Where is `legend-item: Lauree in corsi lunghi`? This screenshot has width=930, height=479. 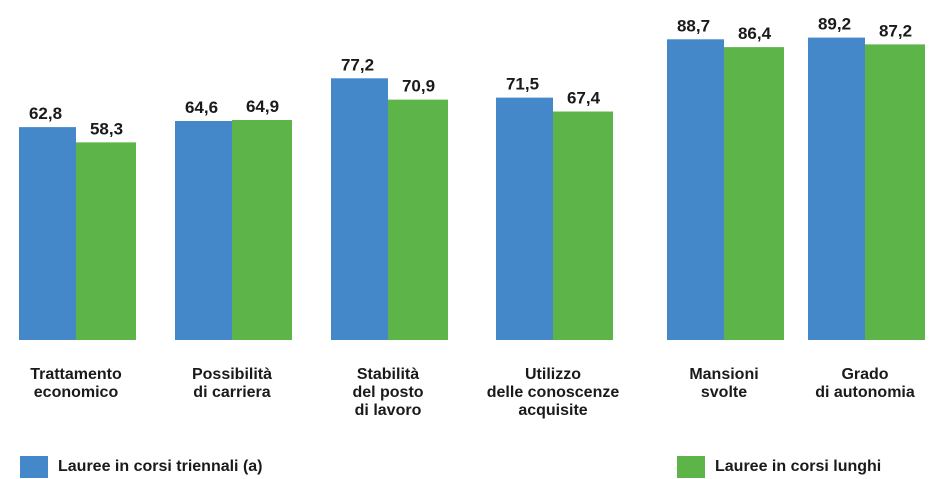 legend-item: Lauree in corsi lunghi is located at coordinates (779, 467).